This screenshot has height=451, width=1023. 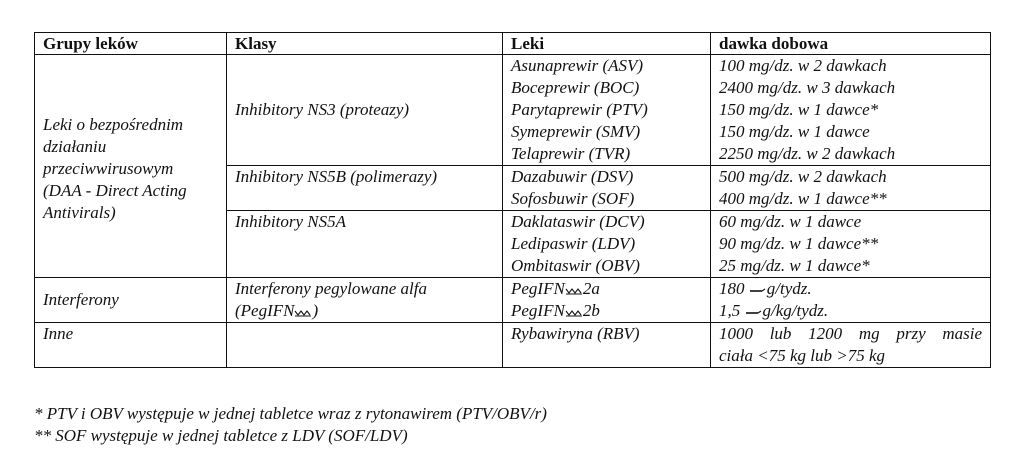 I want to click on drug-dose: 150 mg/dz. w 1 dawce*, so click(x=799, y=109).